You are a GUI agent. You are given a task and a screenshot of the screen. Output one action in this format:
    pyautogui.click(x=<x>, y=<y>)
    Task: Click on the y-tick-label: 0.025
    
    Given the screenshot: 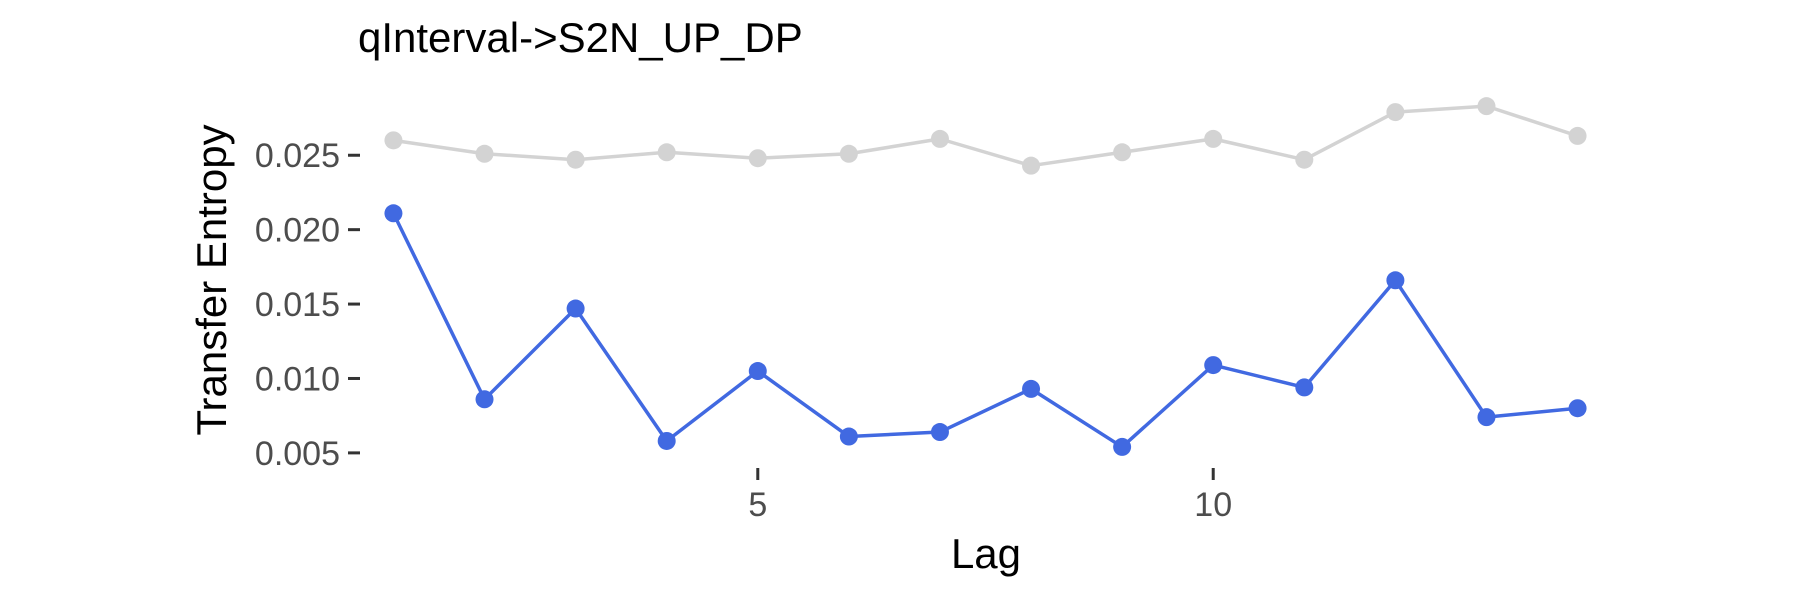 What is the action you would take?
    pyautogui.click(x=297, y=156)
    